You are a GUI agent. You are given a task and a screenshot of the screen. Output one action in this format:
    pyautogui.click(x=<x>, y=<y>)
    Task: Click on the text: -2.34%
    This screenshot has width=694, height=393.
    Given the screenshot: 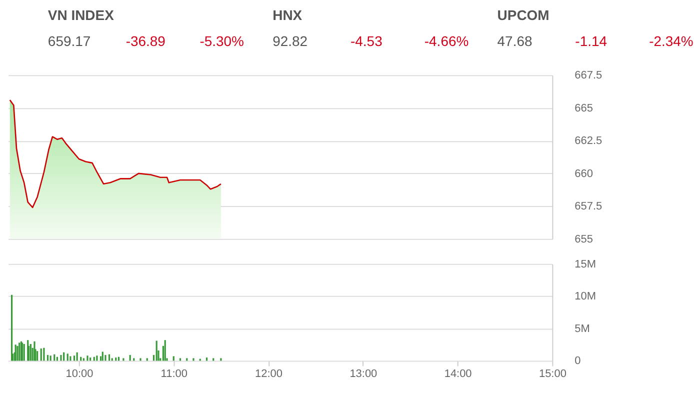 What is the action you would take?
    pyautogui.click(x=671, y=41)
    